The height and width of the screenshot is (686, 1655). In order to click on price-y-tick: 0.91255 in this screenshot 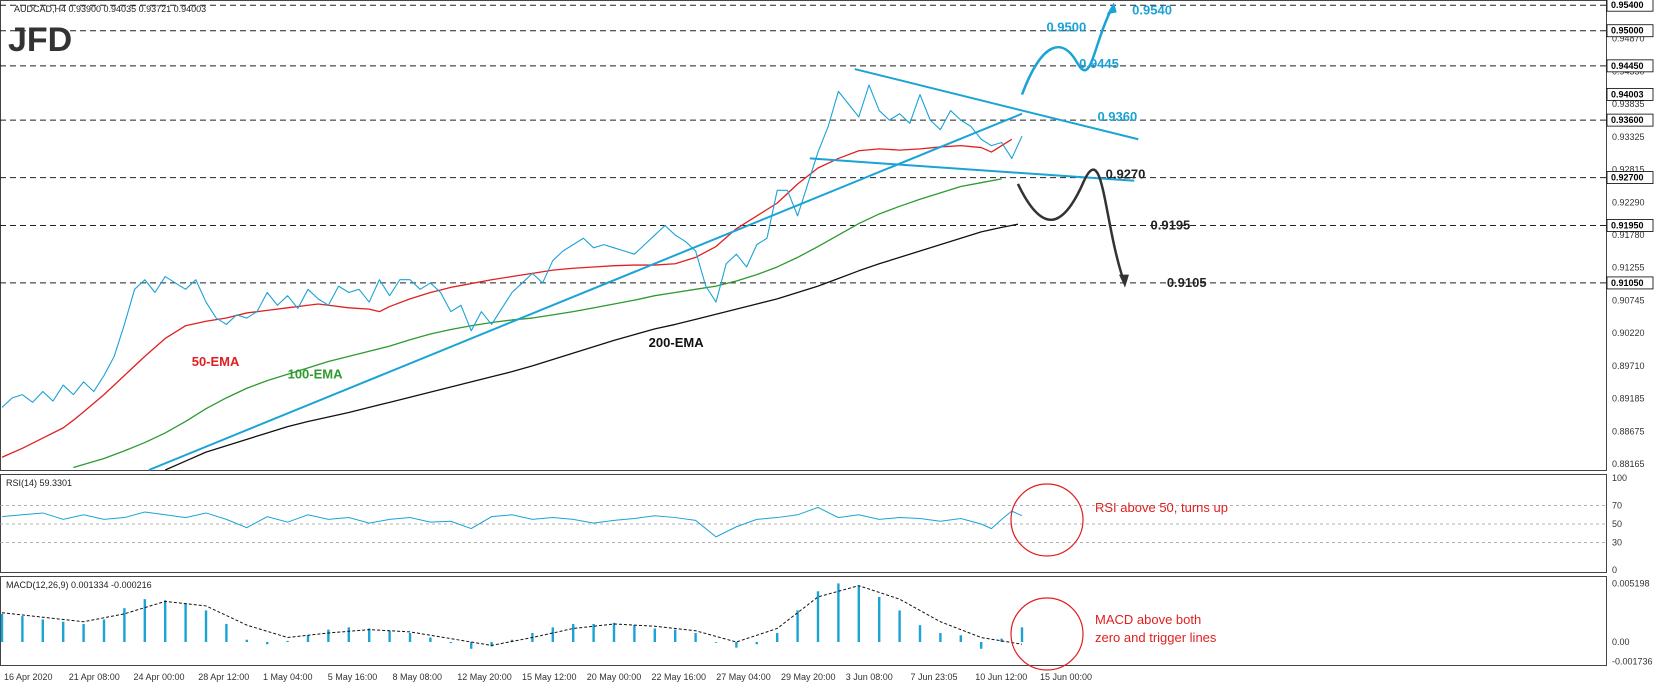, I will do `click(1628, 268)`.